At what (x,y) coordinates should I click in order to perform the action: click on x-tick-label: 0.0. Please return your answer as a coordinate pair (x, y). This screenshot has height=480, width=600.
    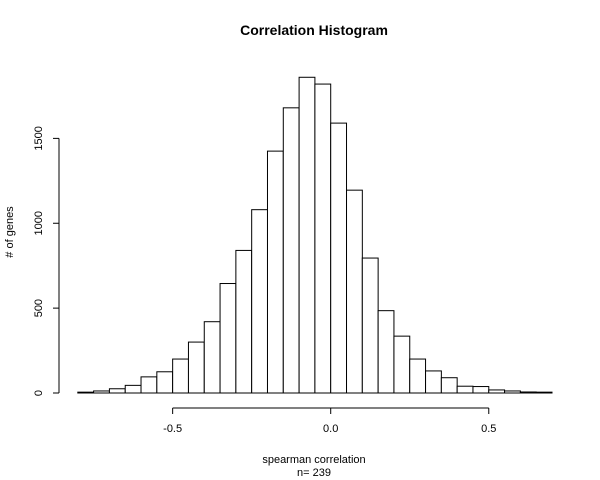
    Looking at the image, I should click on (330, 429).